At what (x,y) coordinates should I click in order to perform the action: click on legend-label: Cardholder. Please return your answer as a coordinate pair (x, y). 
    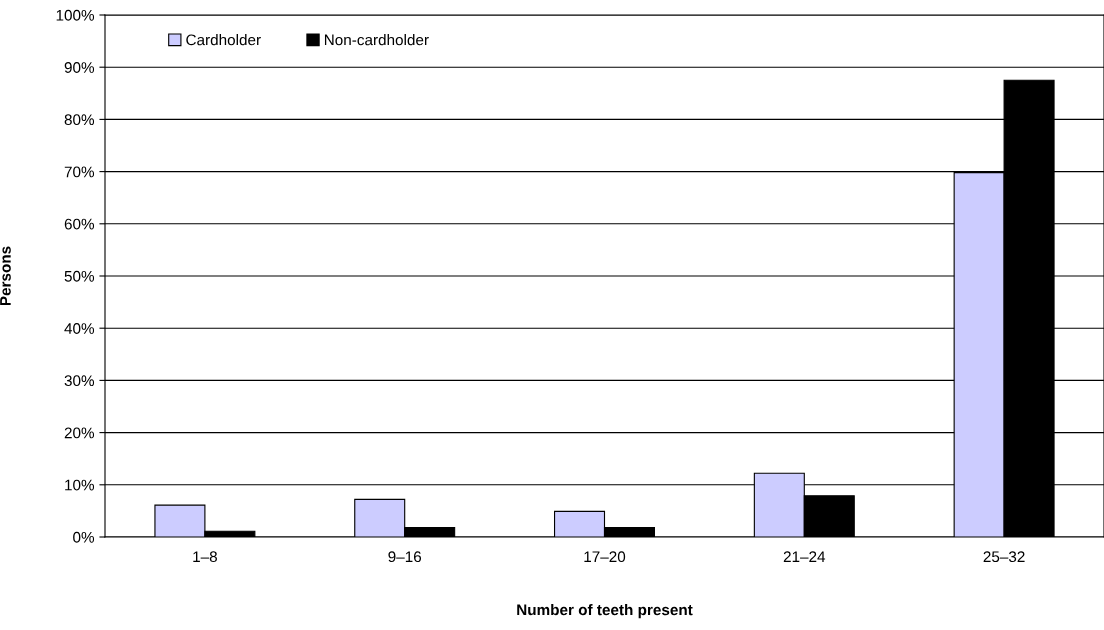
    Looking at the image, I should click on (223, 40).